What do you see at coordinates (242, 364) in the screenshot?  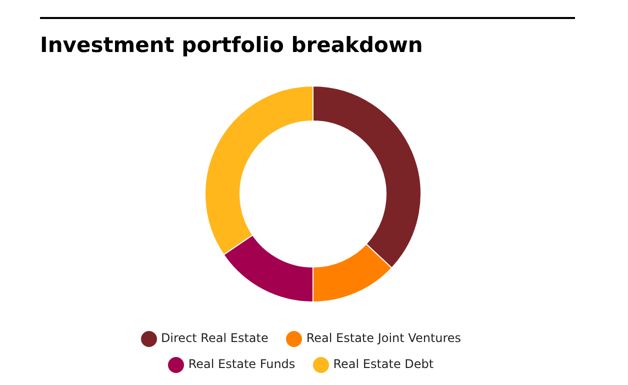 I see `legend-label: Real Estate Funds` at bounding box center [242, 364].